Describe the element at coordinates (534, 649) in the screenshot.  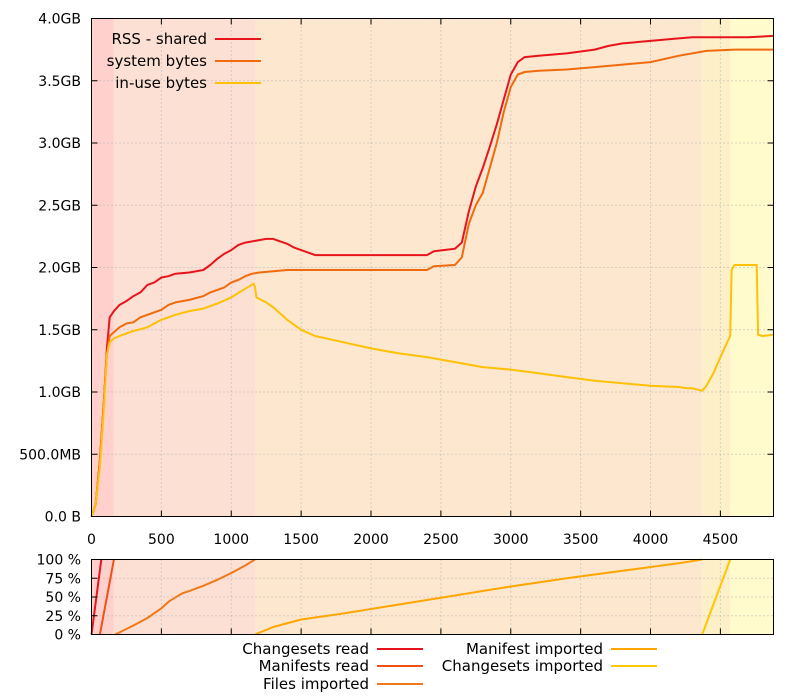
I see `legend-label: Manifest imported` at that location.